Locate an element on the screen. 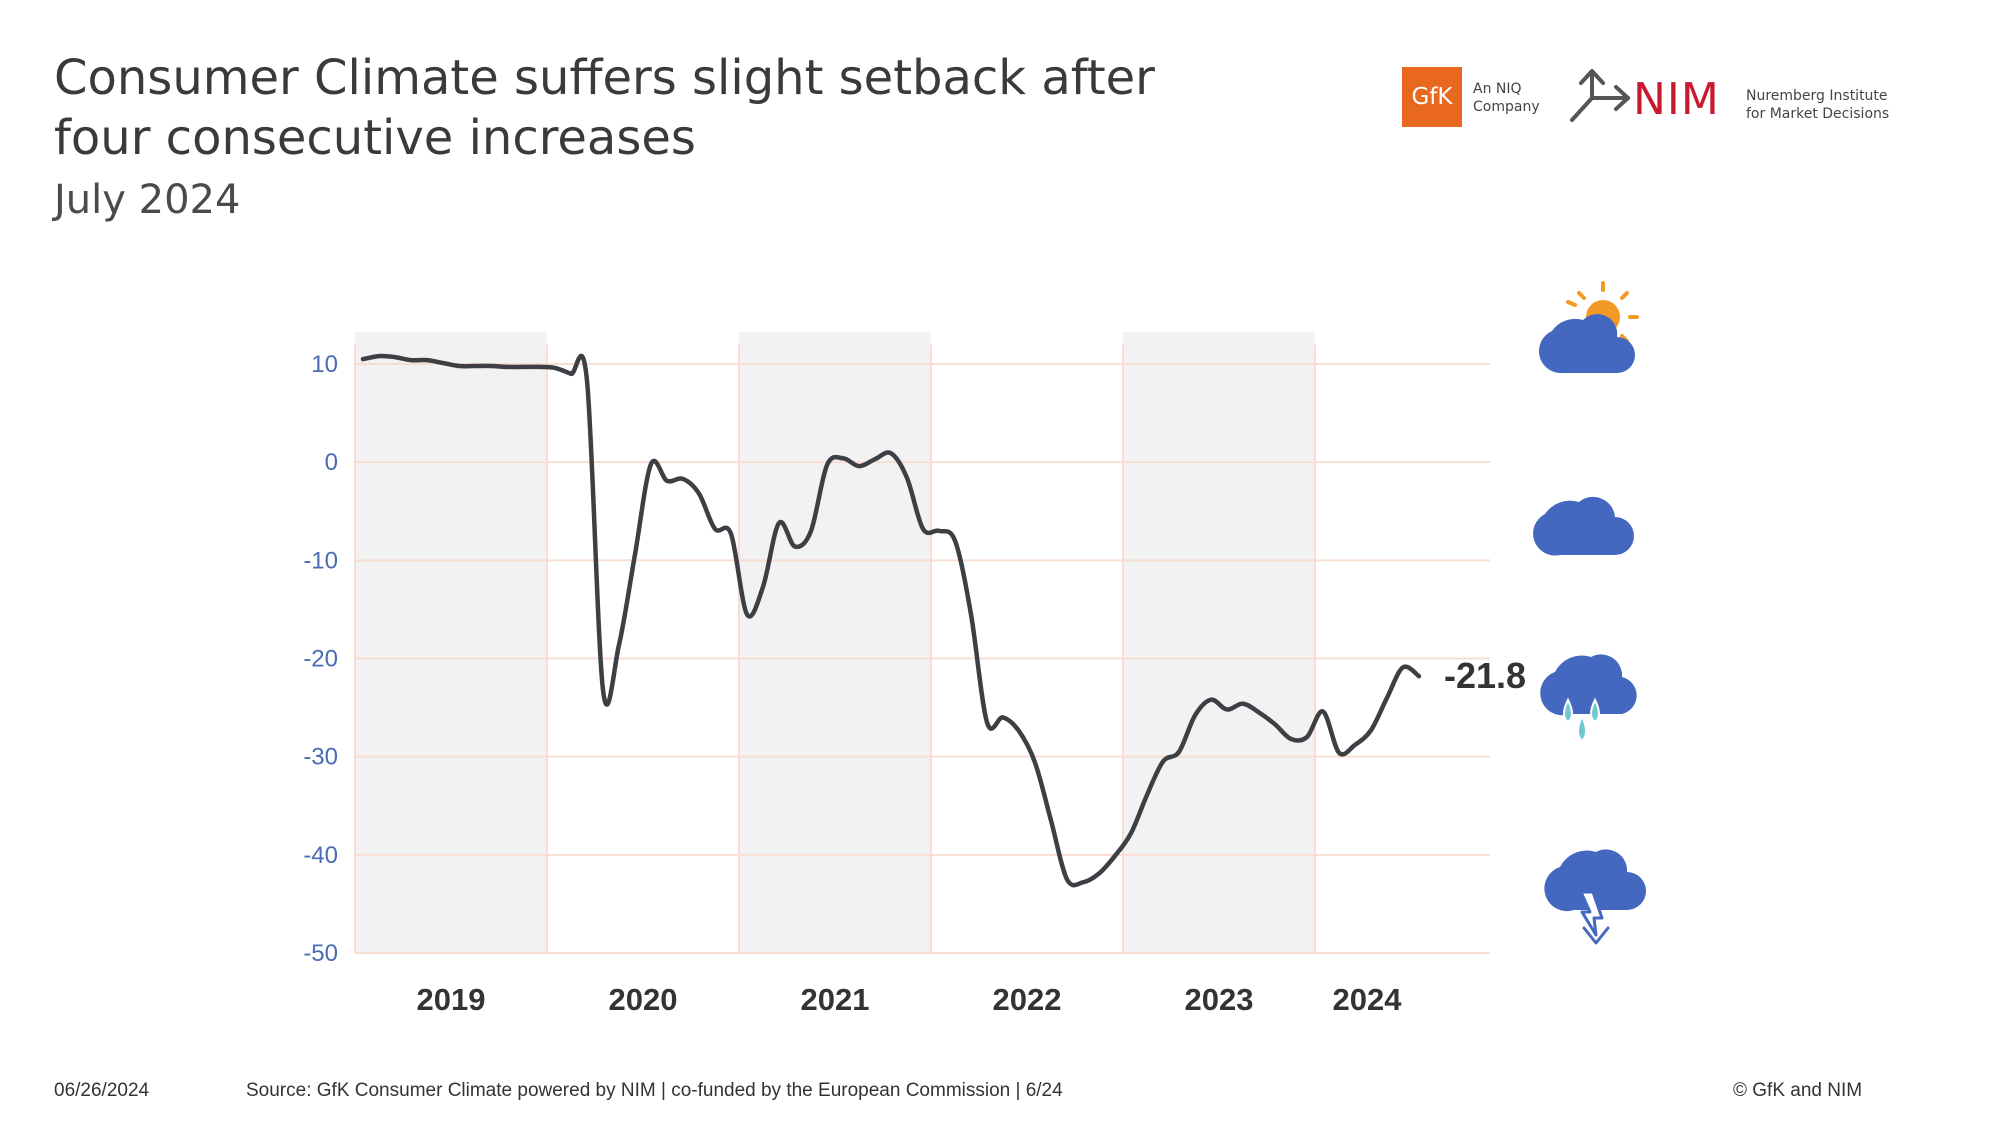  sun-cloud-icon is located at coordinates (1588, 327).